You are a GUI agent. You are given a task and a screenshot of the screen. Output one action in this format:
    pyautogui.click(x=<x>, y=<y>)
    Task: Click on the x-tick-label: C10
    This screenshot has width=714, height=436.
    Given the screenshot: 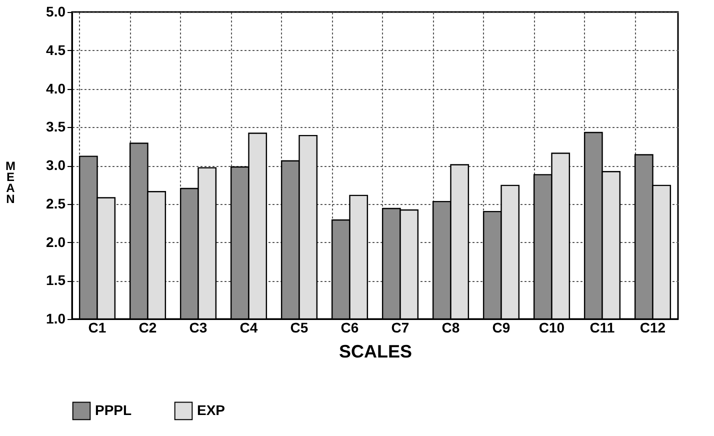 What is the action you would take?
    pyautogui.click(x=551, y=328)
    